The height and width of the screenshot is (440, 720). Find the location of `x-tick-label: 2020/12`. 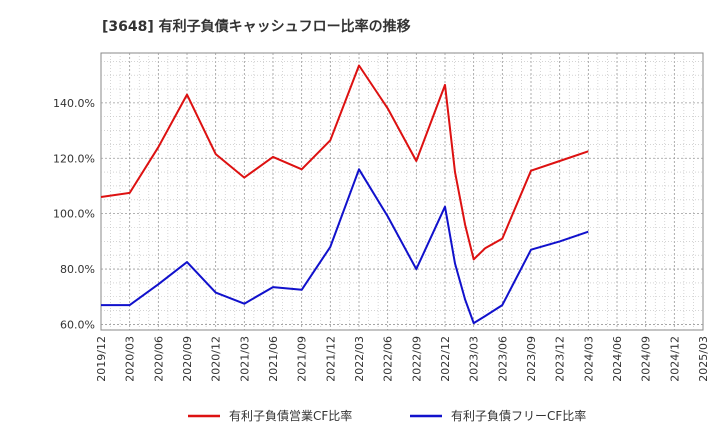

x-tick-label: 2020/12 is located at coordinates (216, 359).